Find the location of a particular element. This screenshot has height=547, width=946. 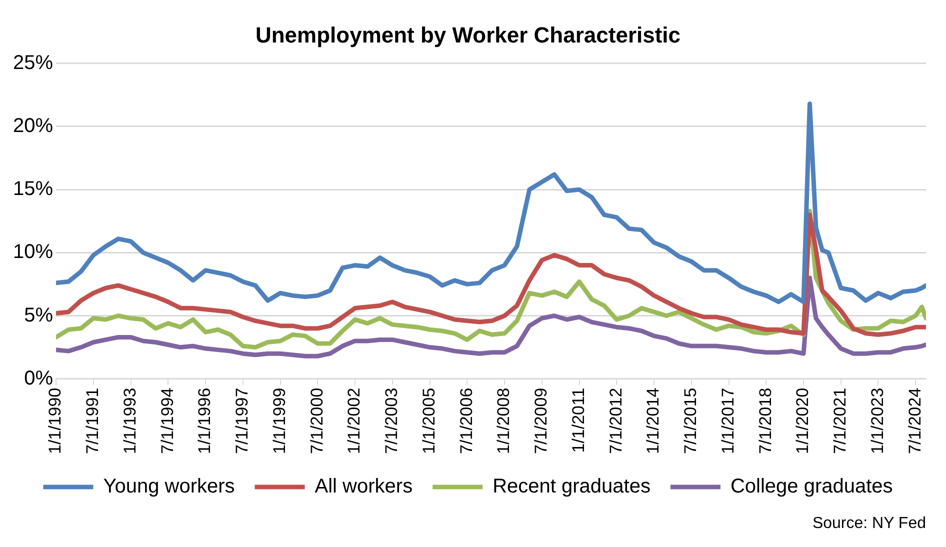

x-tick-label: 7/1/1994 is located at coordinates (167, 421).